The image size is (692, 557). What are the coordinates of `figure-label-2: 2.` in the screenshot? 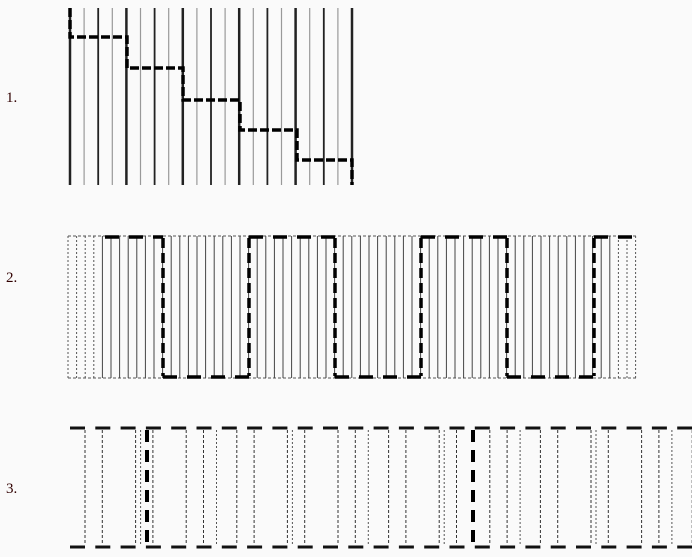 It's located at (12, 278).